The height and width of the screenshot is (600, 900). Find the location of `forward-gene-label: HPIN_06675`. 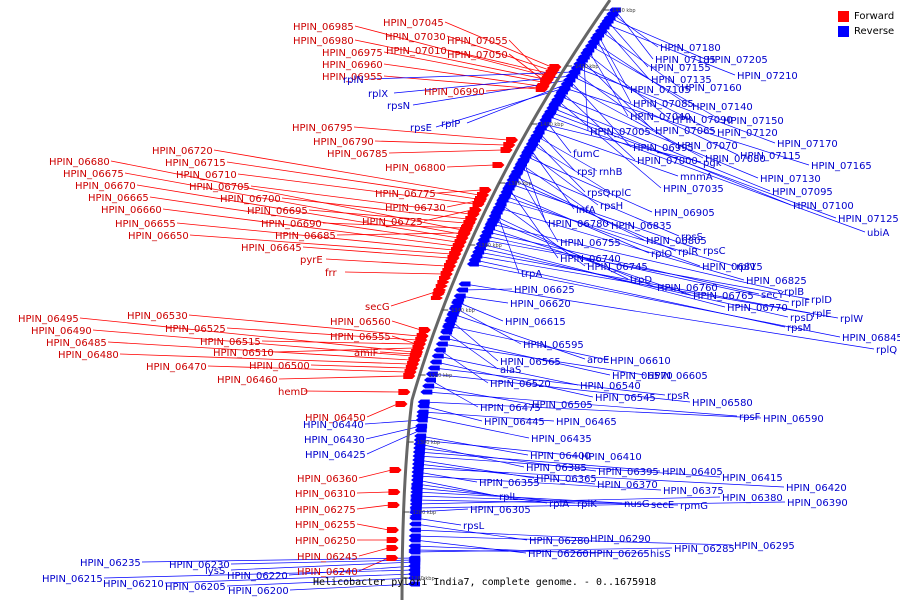

forward-gene-label: HPIN_06675 is located at coordinates (93, 174).